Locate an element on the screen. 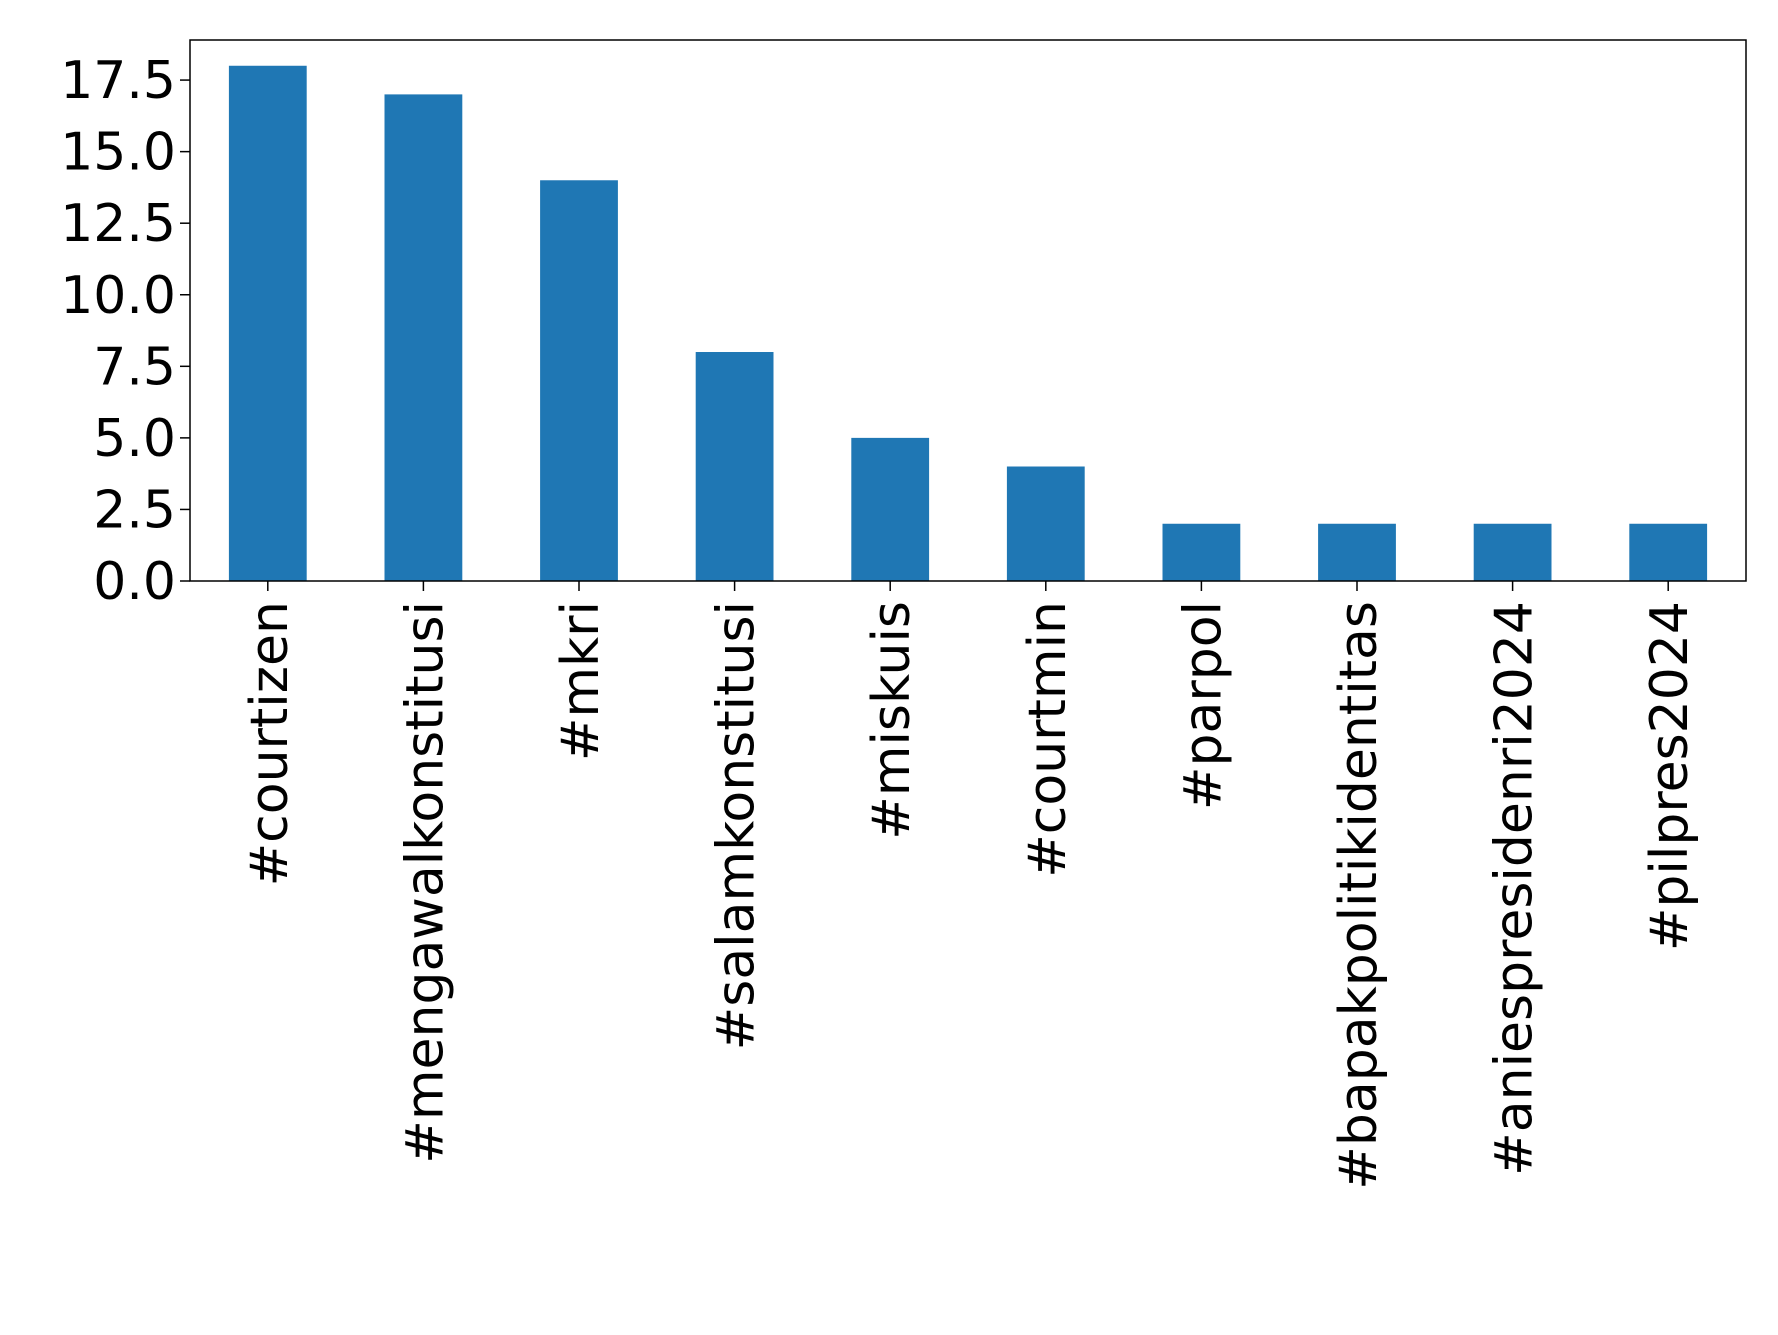 This screenshot has width=1778, height=1335. x-tick-label: #courtizen is located at coordinates (270, 743).